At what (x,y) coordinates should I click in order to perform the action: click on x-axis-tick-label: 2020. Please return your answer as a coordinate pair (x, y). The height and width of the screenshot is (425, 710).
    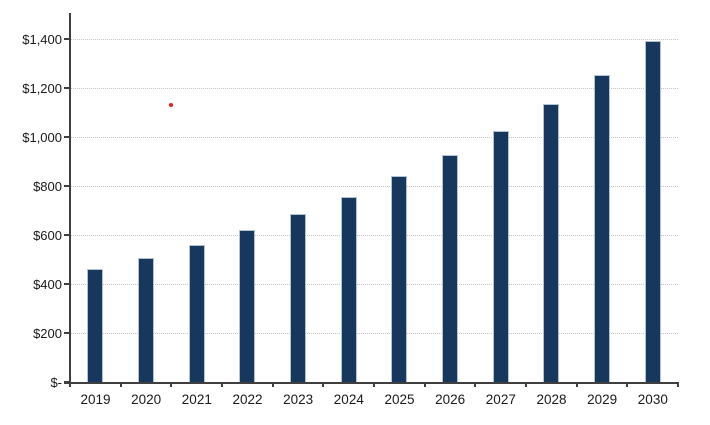
    Looking at the image, I should click on (146, 399).